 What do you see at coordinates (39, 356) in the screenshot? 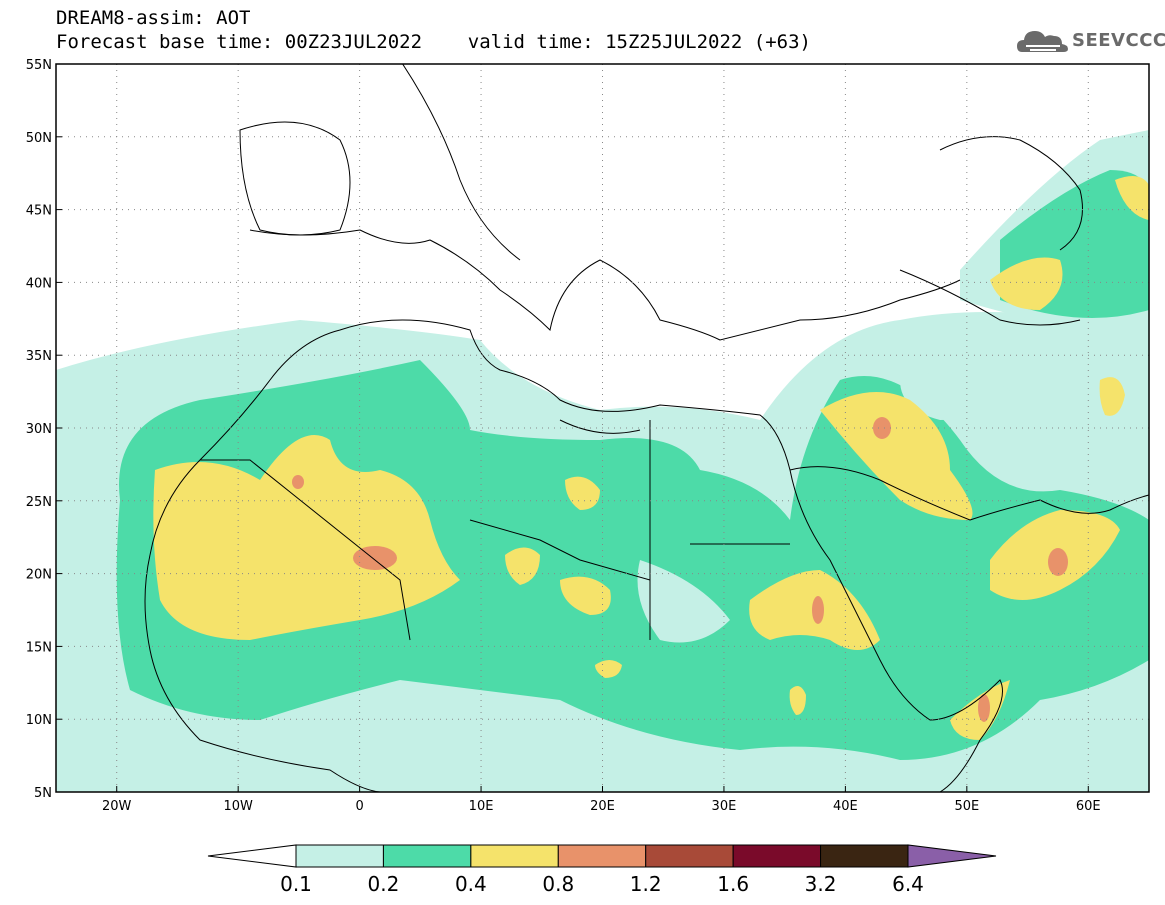
I see `lat-tick-label: 35N` at bounding box center [39, 356].